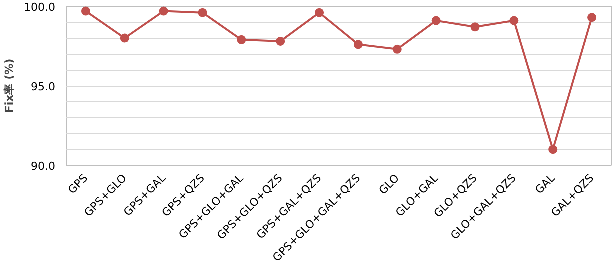 The height and width of the screenshot is (272, 615). What do you see at coordinates (40, 7) in the screenshot?
I see `y-tick-label: 100.0` at bounding box center [40, 7].